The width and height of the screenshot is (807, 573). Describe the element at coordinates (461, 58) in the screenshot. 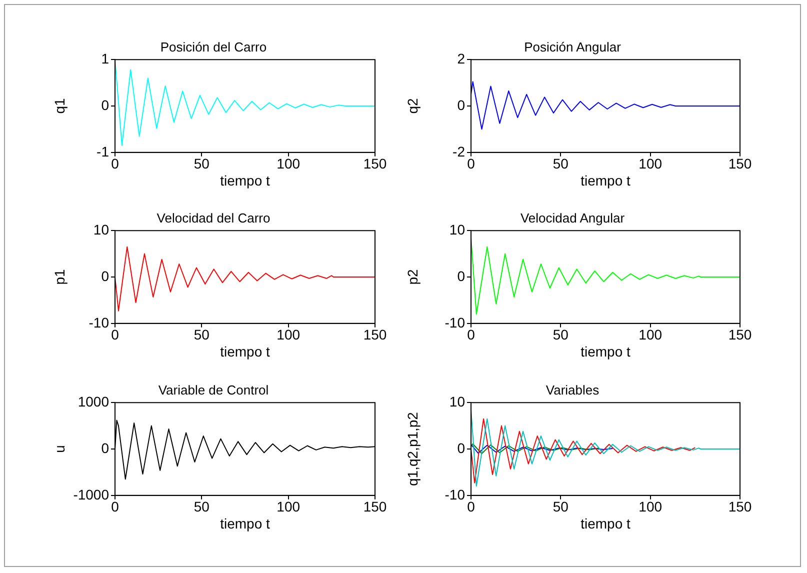

I see `y-tick-label: 2` at that location.